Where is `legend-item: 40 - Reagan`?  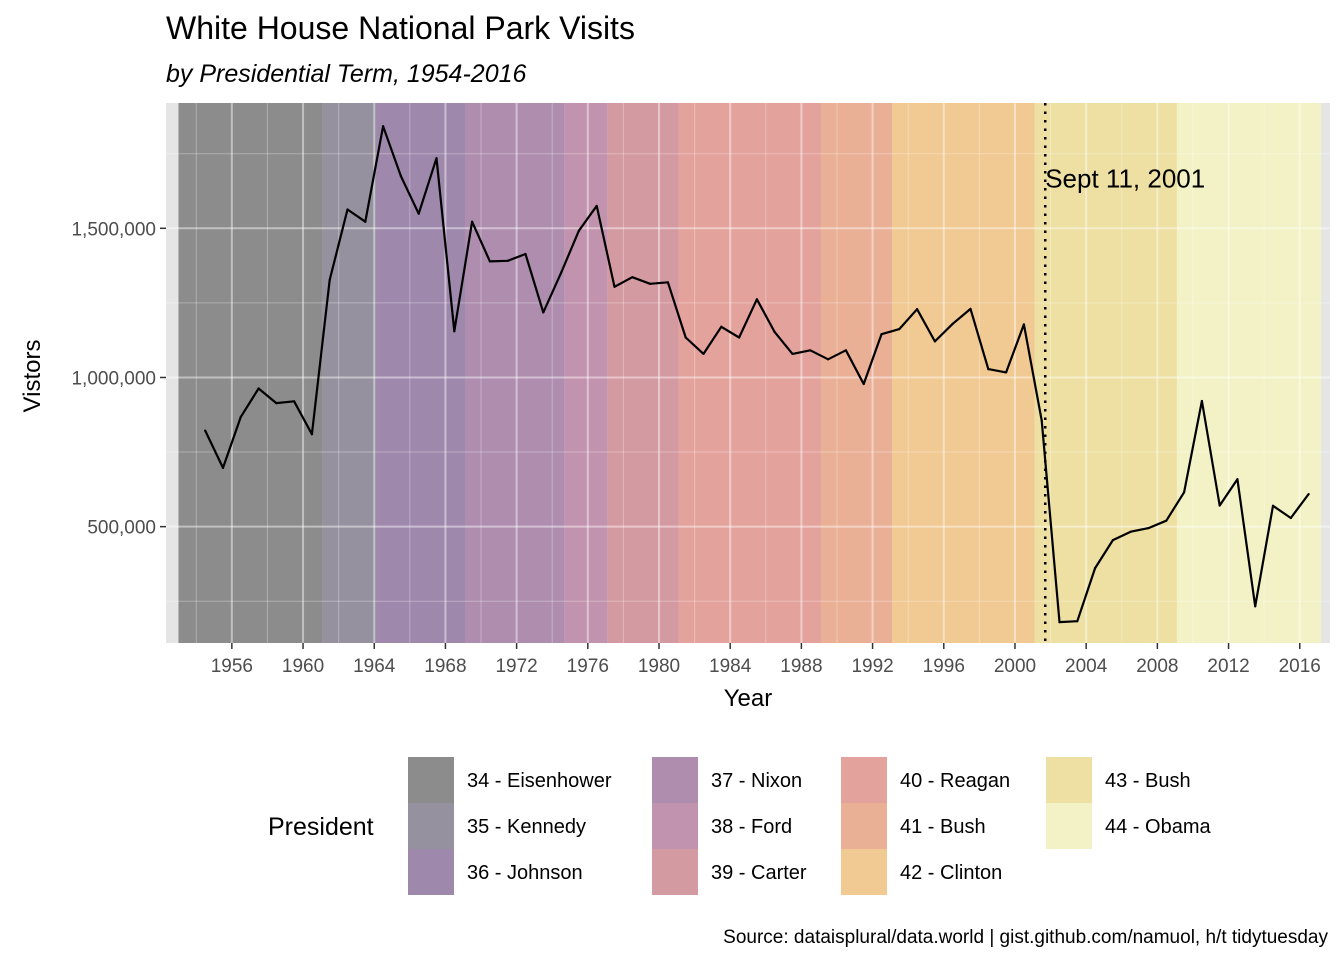 legend-item: 40 - Reagan is located at coordinates (925, 780).